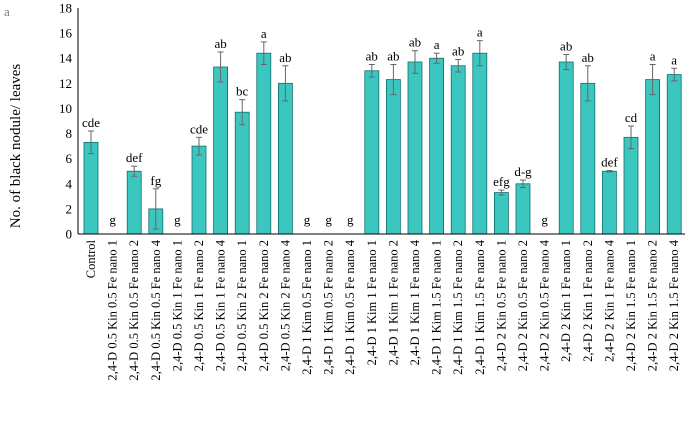 The height and width of the screenshot is (447, 685). I want to click on x-tick-label: 2,4-D 1 Kim 0.5 Fe nano 4, so click(350, 306).